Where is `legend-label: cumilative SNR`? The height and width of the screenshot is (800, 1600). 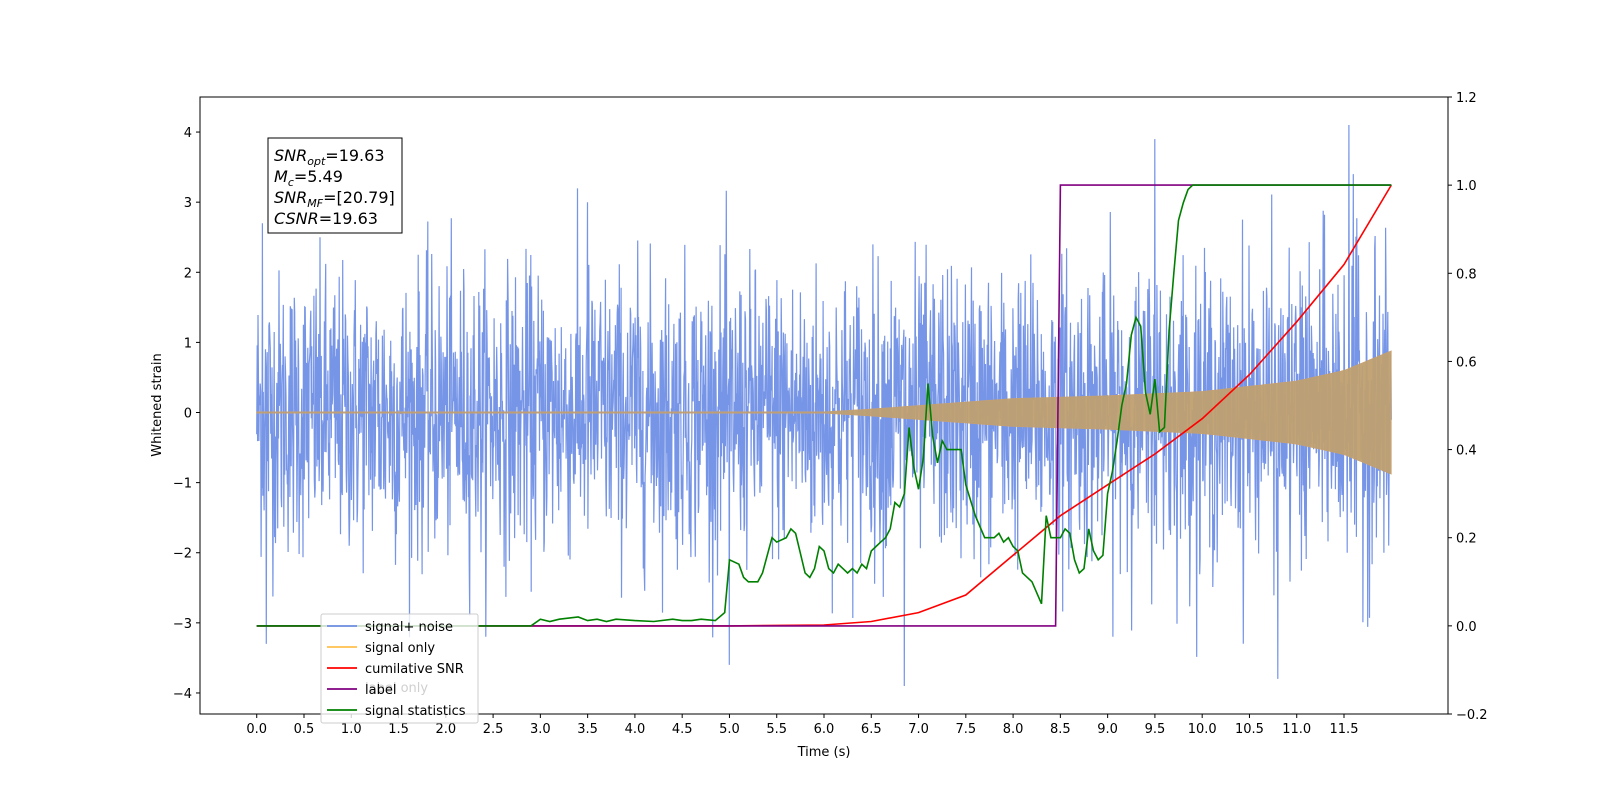 legend-label: cumilative SNR is located at coordinates (414, 669).